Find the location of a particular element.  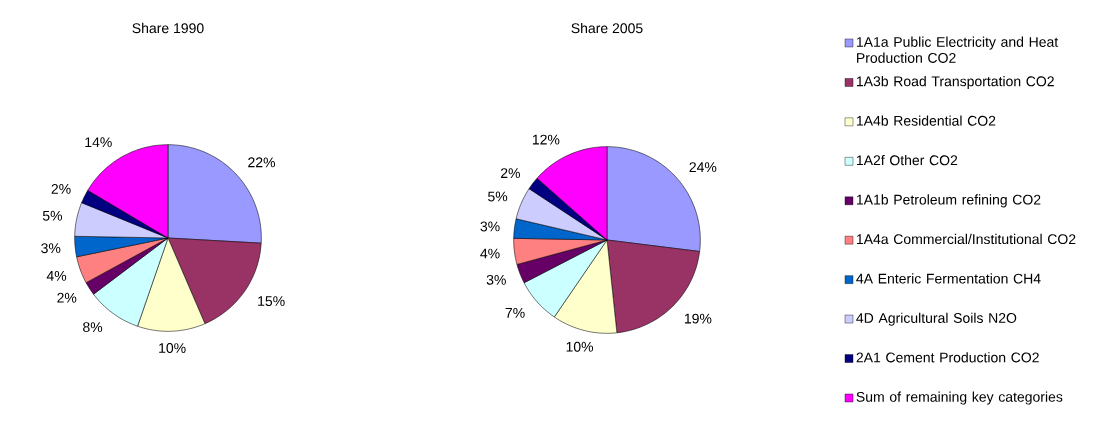

chart-title: Share 1990 is located at coordinates (168, 28).